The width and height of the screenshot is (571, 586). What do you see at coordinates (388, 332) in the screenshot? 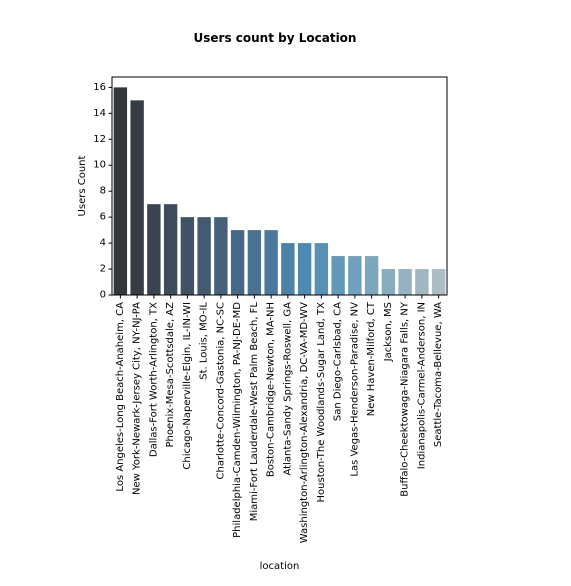
I see `x-tick-label: Jackson, MS` at bounding box center [388, 332].